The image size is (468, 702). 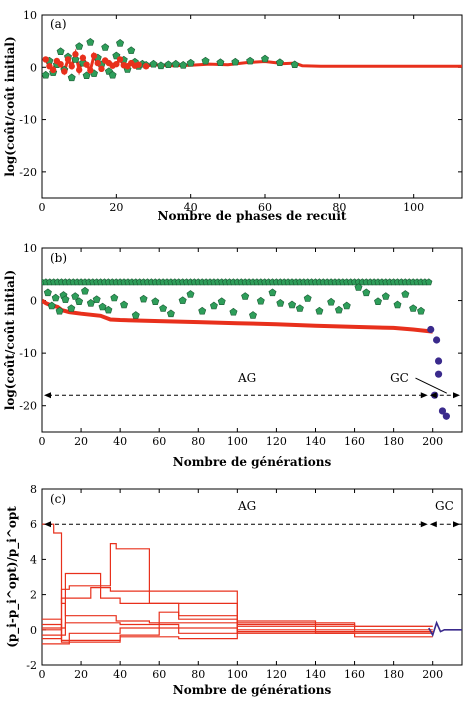 What do you see at coordinates (433, 524) in the screenshot?
I see `arrow-head-divider-right` at bounding box center [433, 524].